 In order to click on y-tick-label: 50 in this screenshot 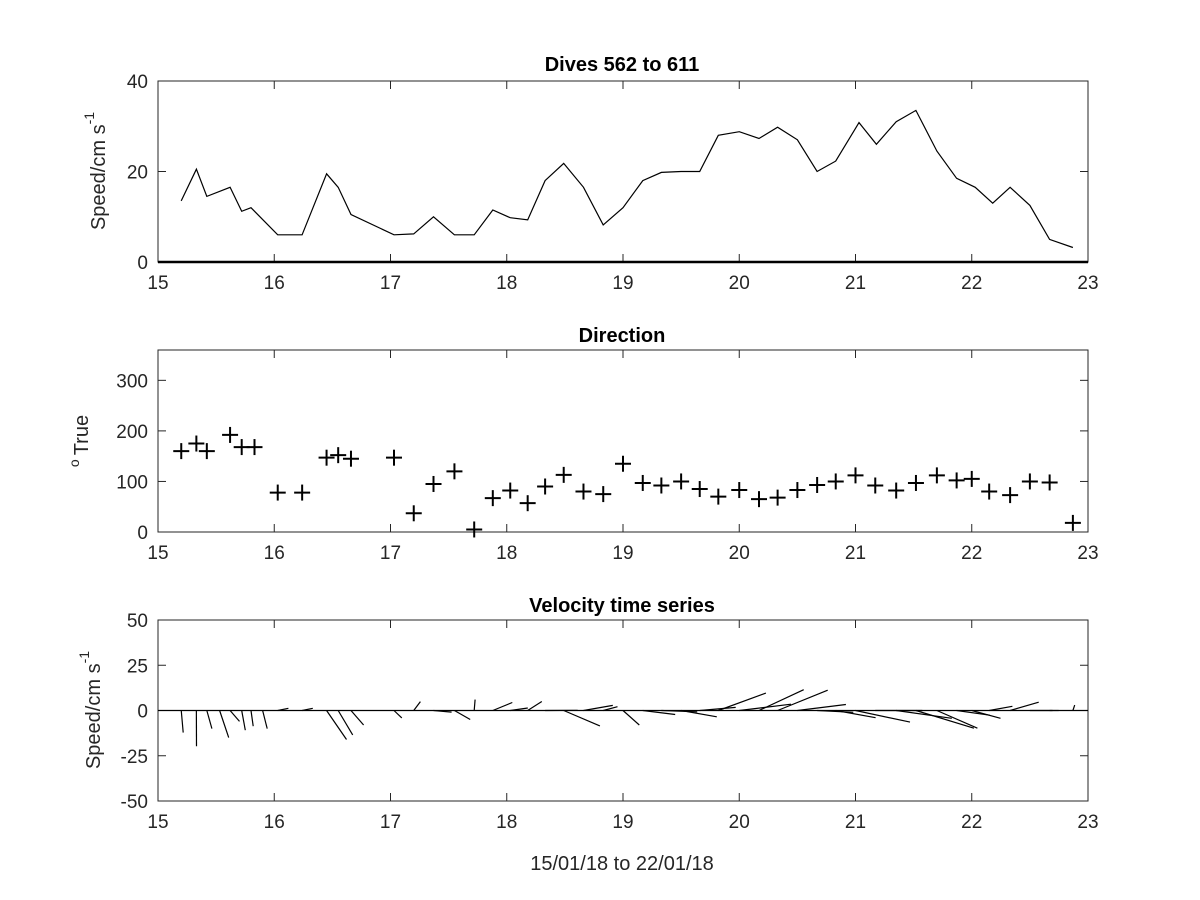, I will do `click(137, 621)`.